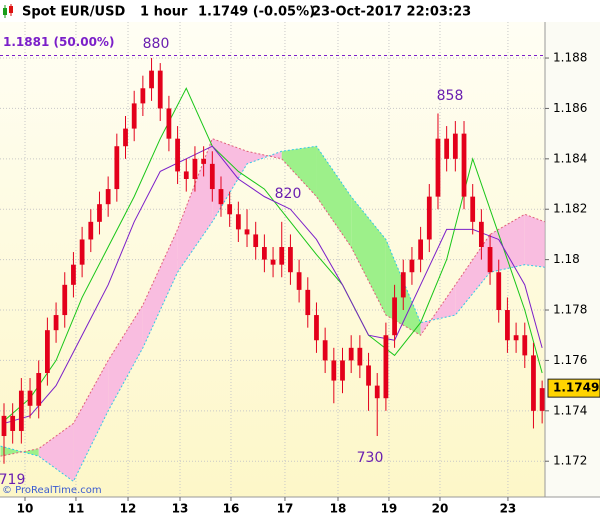 The height and width of the screenshot is (519, 600). I want to click on y-tick-label: 1.188, so click(570, 58).